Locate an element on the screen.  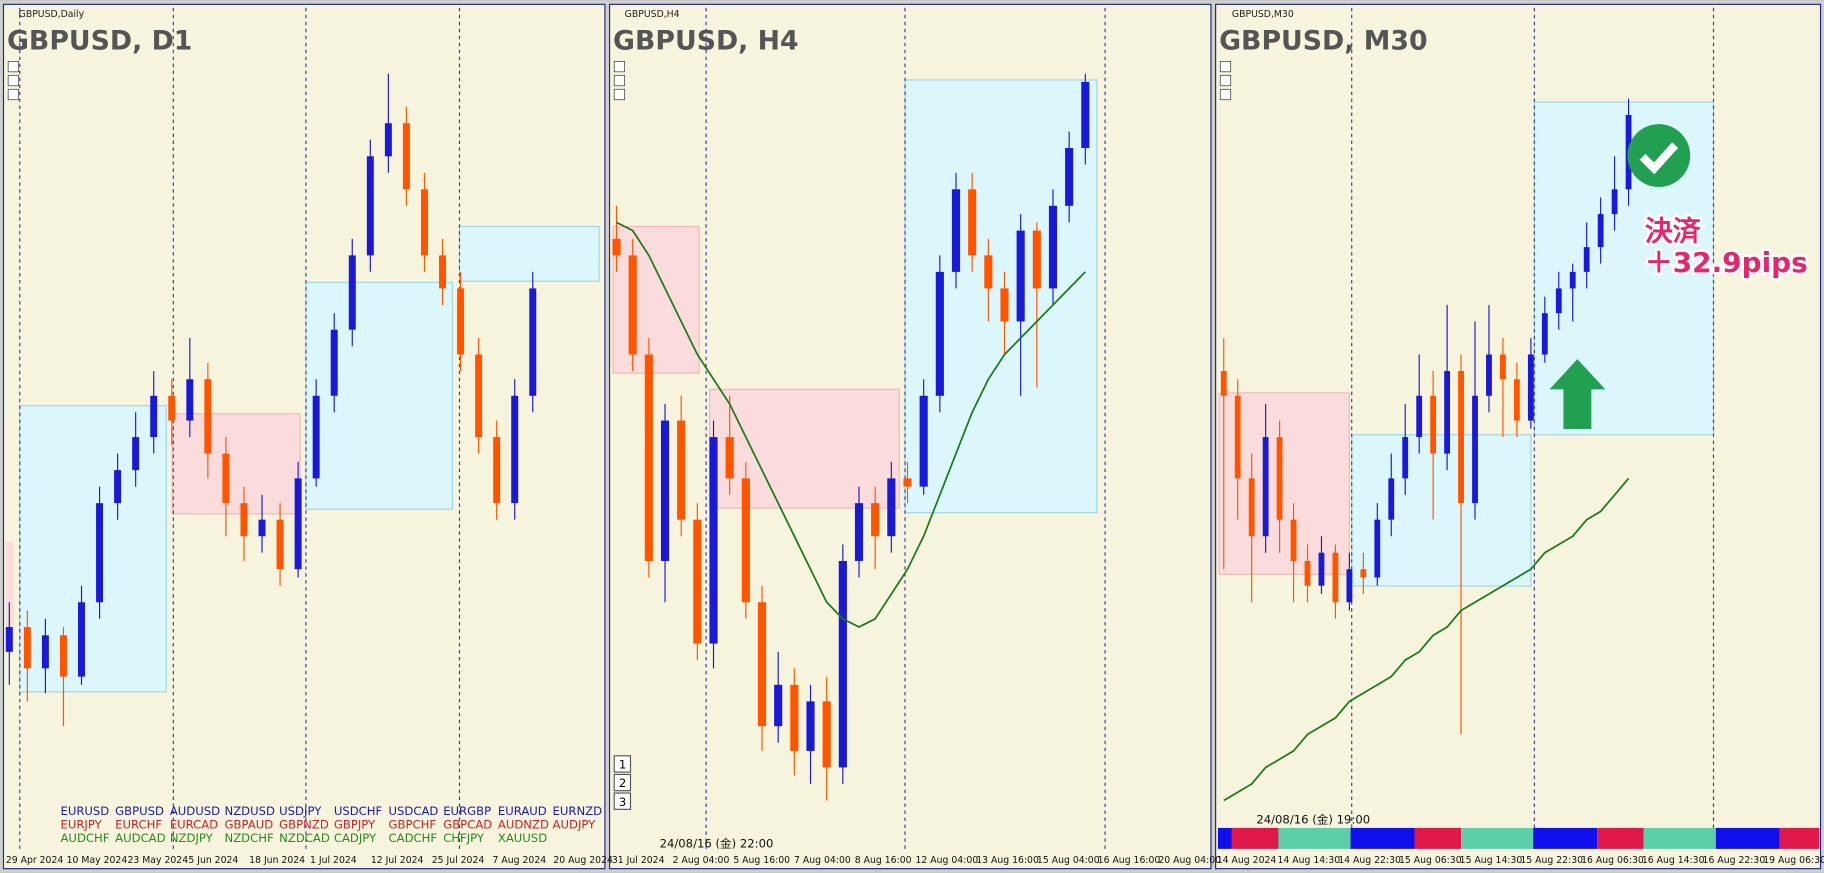
symbol-button: GBPCHF is located at coordinates (413, 825).